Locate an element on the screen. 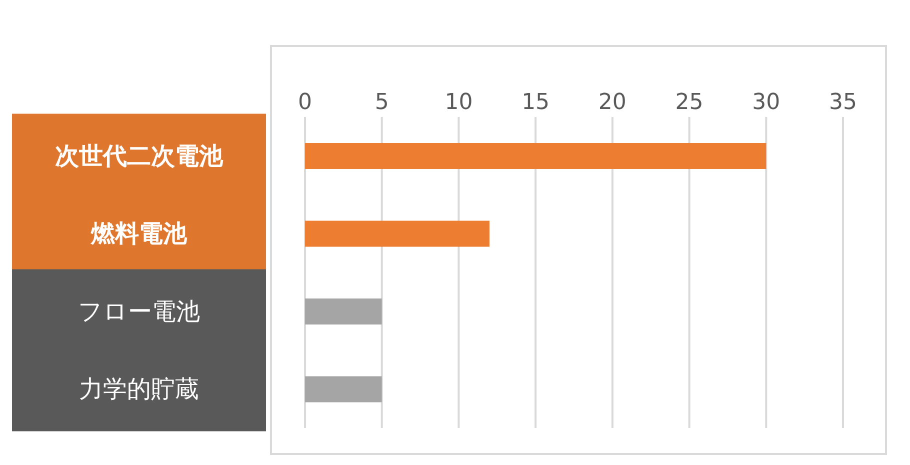 Image resolution: width=910 pixels, height=465 pixels. x-tick-label: 0 is located at coordinates (305, 102).